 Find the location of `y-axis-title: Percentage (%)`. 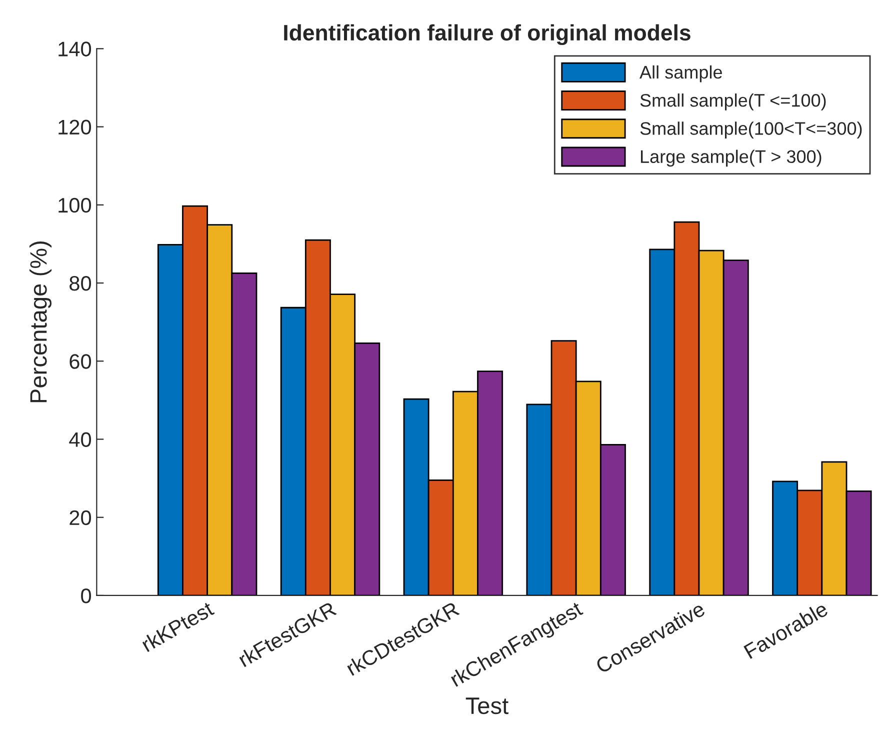

y-axis-title: Percentage (%) is located at coordinates (41, 322).